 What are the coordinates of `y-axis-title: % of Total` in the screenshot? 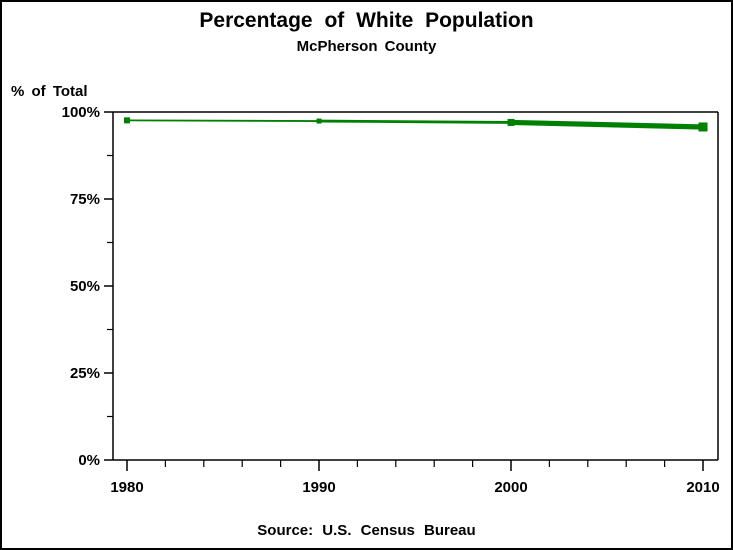 It's located at (49, 91).